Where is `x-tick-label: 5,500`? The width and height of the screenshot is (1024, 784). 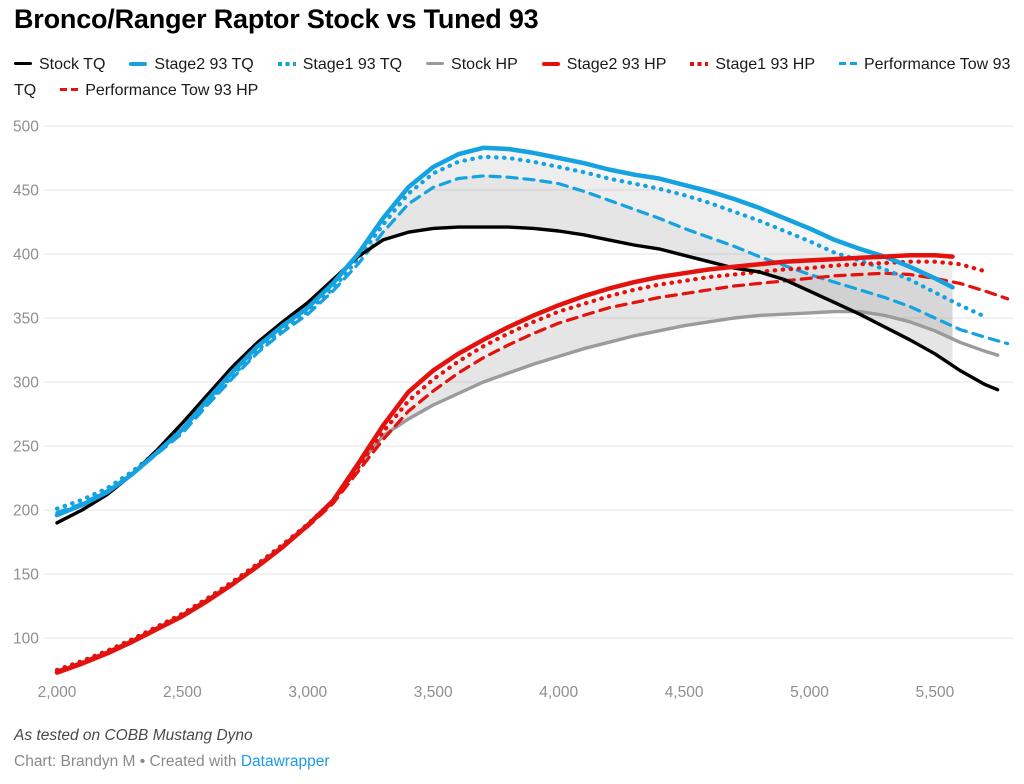 x-tick-label: 5,500 is located at coordinates (935, 692).